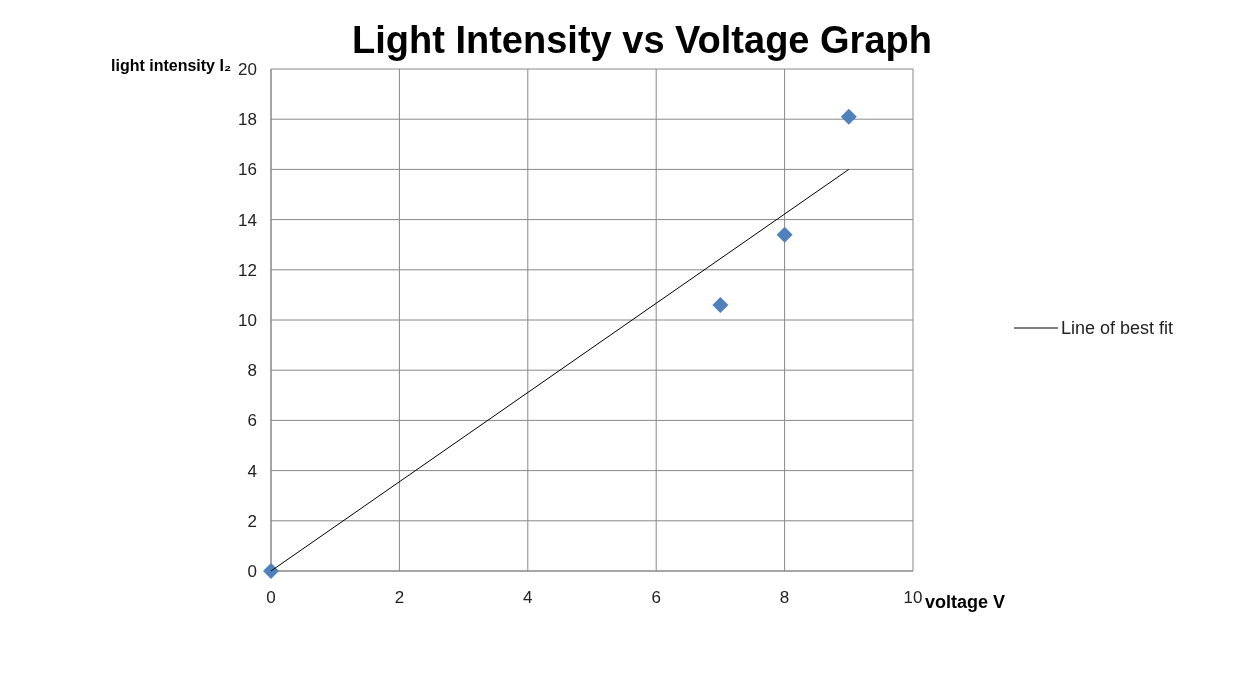 Image resolution: width=1248 pixels, height=678 pixels. Describe the element at coordinates (642, 40) in the screenshot. I see `chart-title: Light Intensity vs Voltage Graph` at that location.